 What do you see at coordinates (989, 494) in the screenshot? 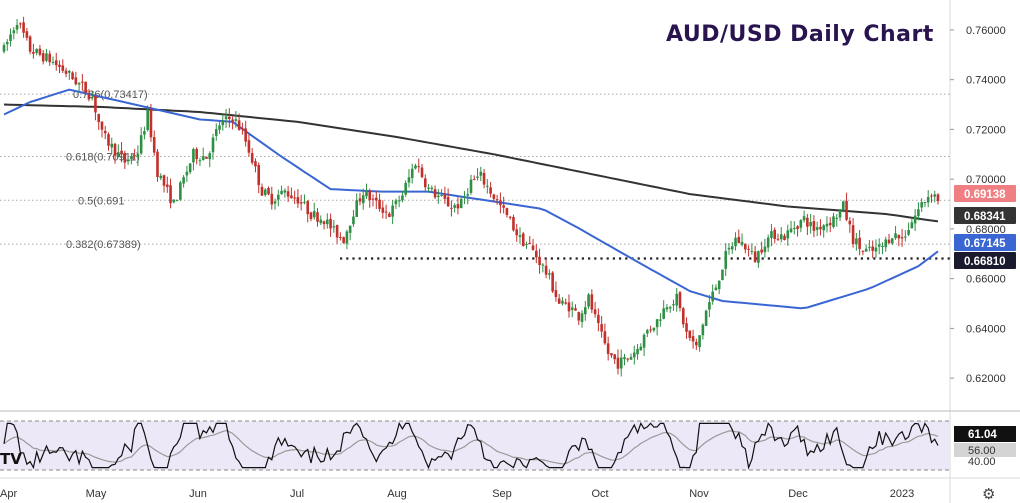
I see `gear-icon: ⚙` at bounding box center [989, 494].